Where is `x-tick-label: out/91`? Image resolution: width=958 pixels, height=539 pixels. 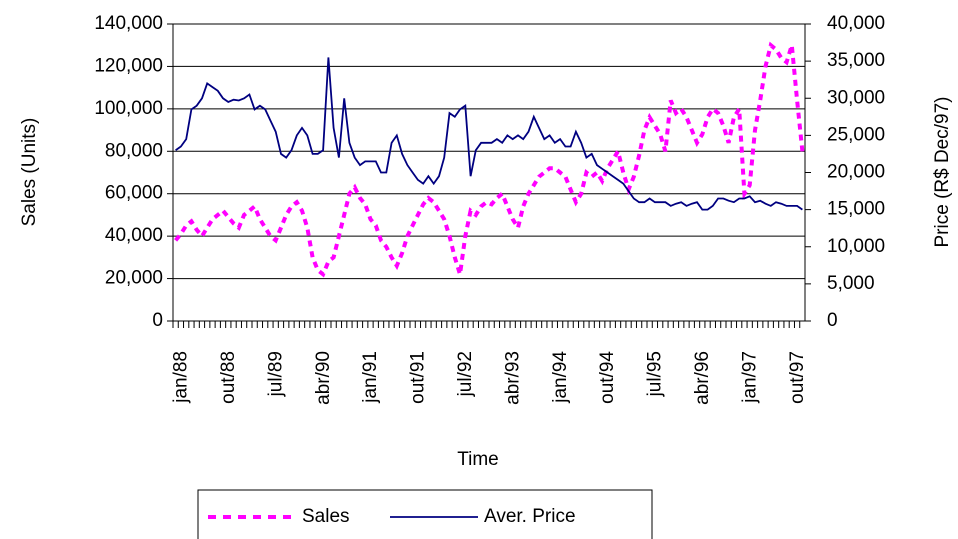 x-tick-label: out/91 is located at coordinates (418, 377).